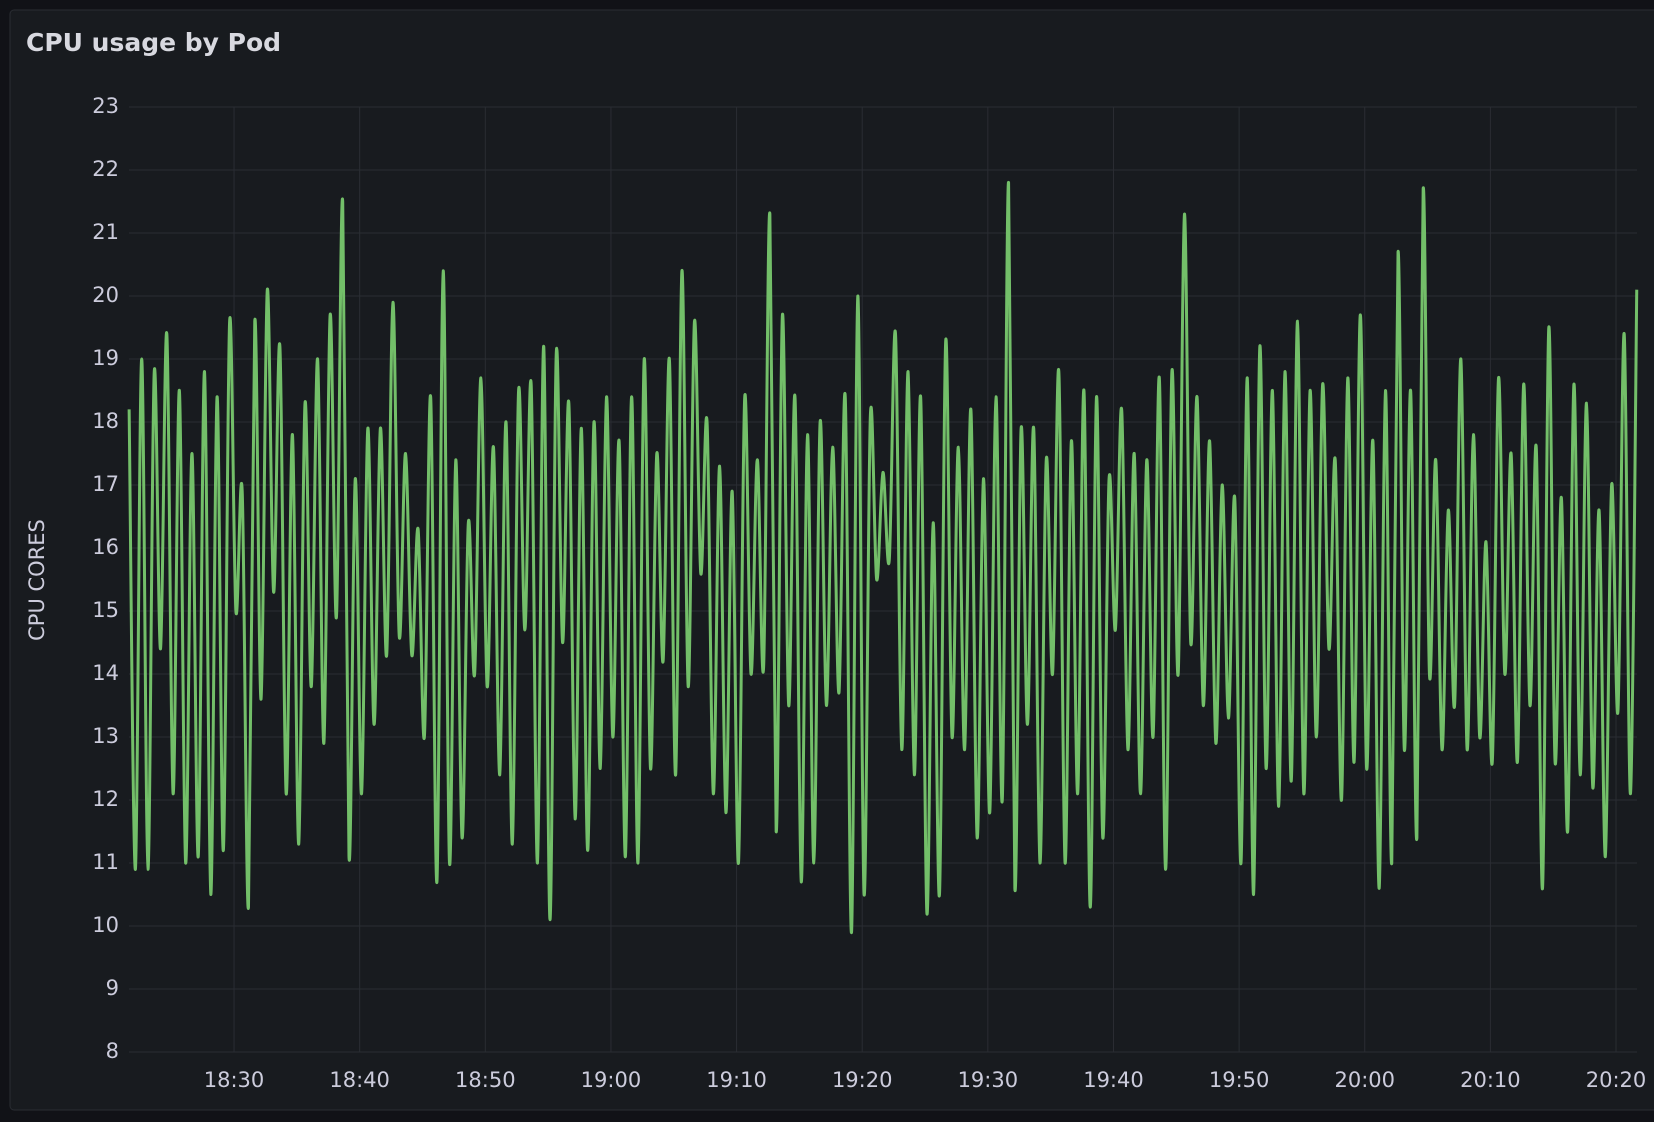 The image size is (1654, 1122). Describe the element at coordinates (37, 580) in the screenshot. I see `y-axis-label: CPU CORES` at that location.